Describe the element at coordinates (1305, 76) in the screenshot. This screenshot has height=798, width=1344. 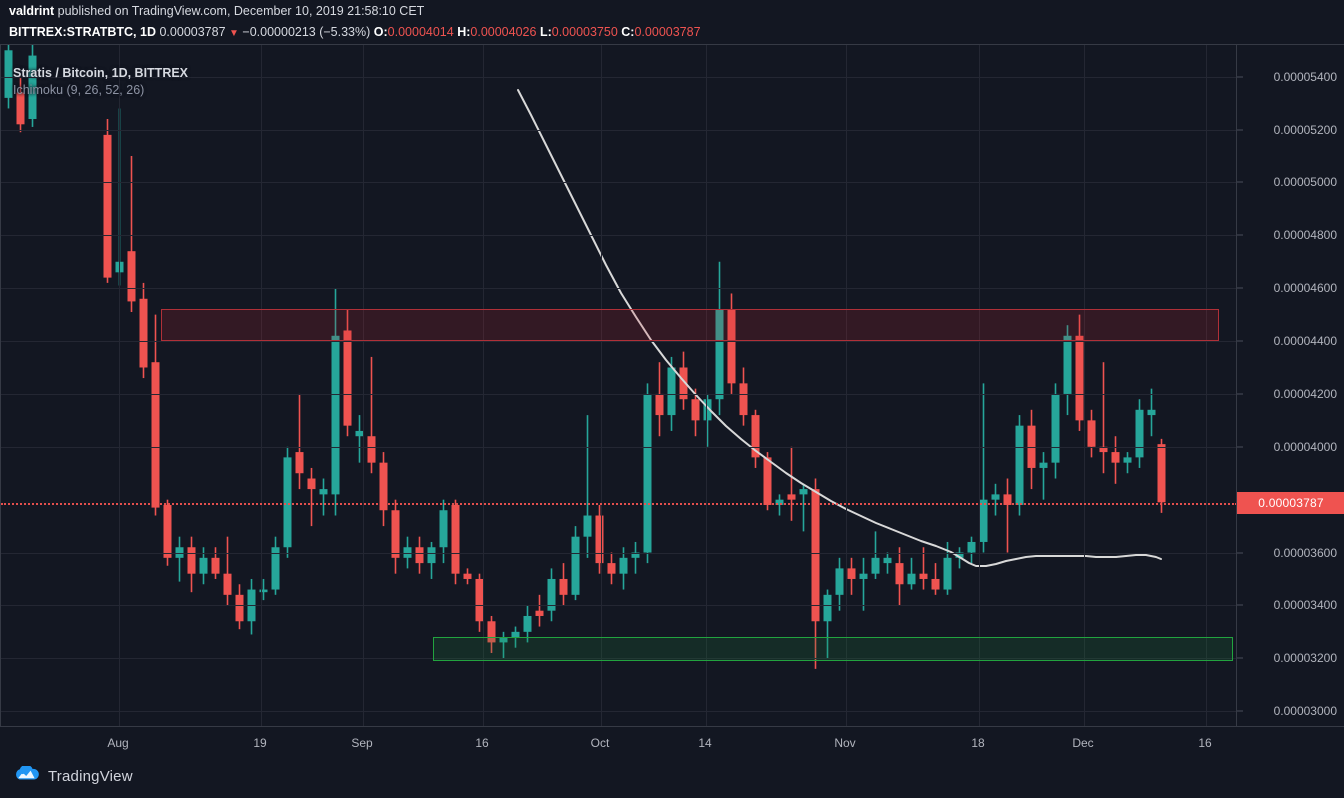
I see `price-axis-label: 0.00005400` at that location.